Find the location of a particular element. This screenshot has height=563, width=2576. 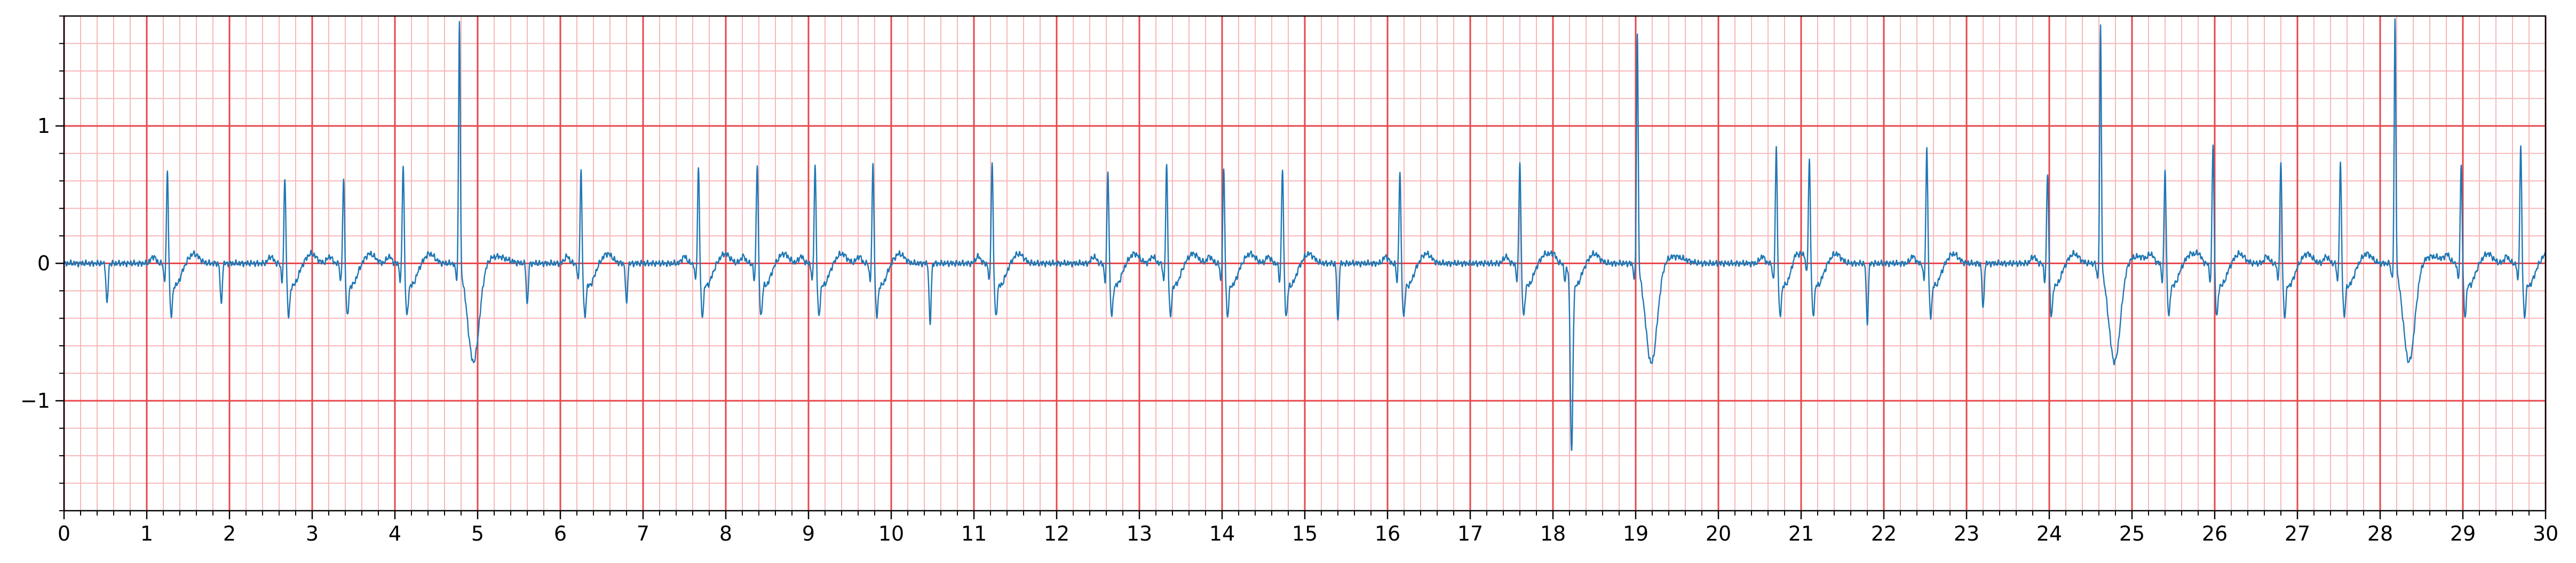

x-tick-label: 21 is located at coordinates (1801, 533).